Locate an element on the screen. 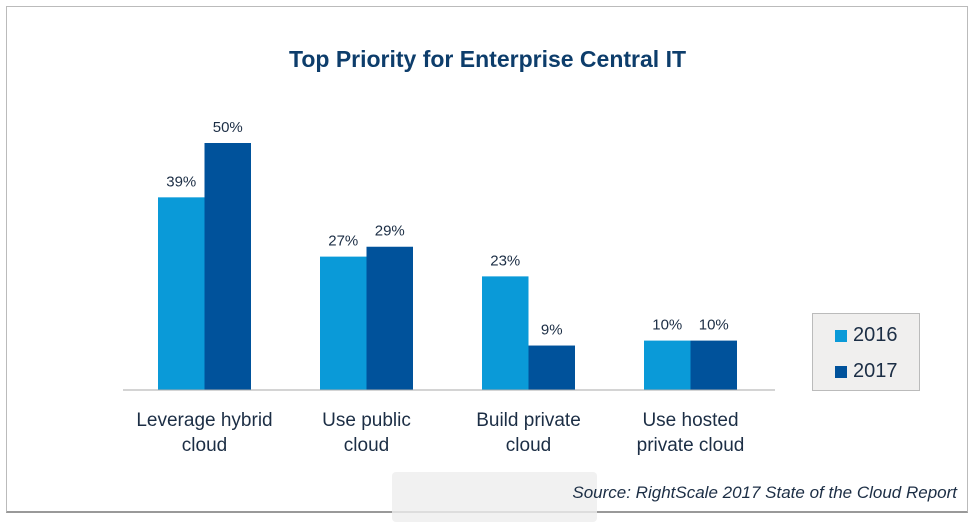  category-label: Use hosted is located at coordinates (690, 420).